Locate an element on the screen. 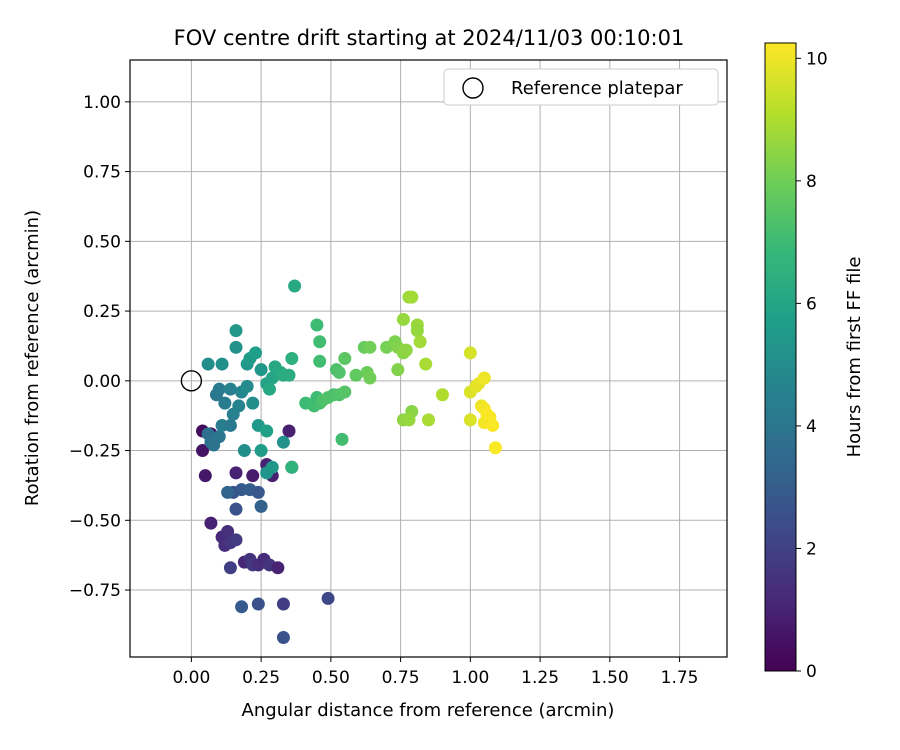 The height and width of the screenshot is (750, 900). colorbar-tick-label: 4 is located at coordinates (811, 427).